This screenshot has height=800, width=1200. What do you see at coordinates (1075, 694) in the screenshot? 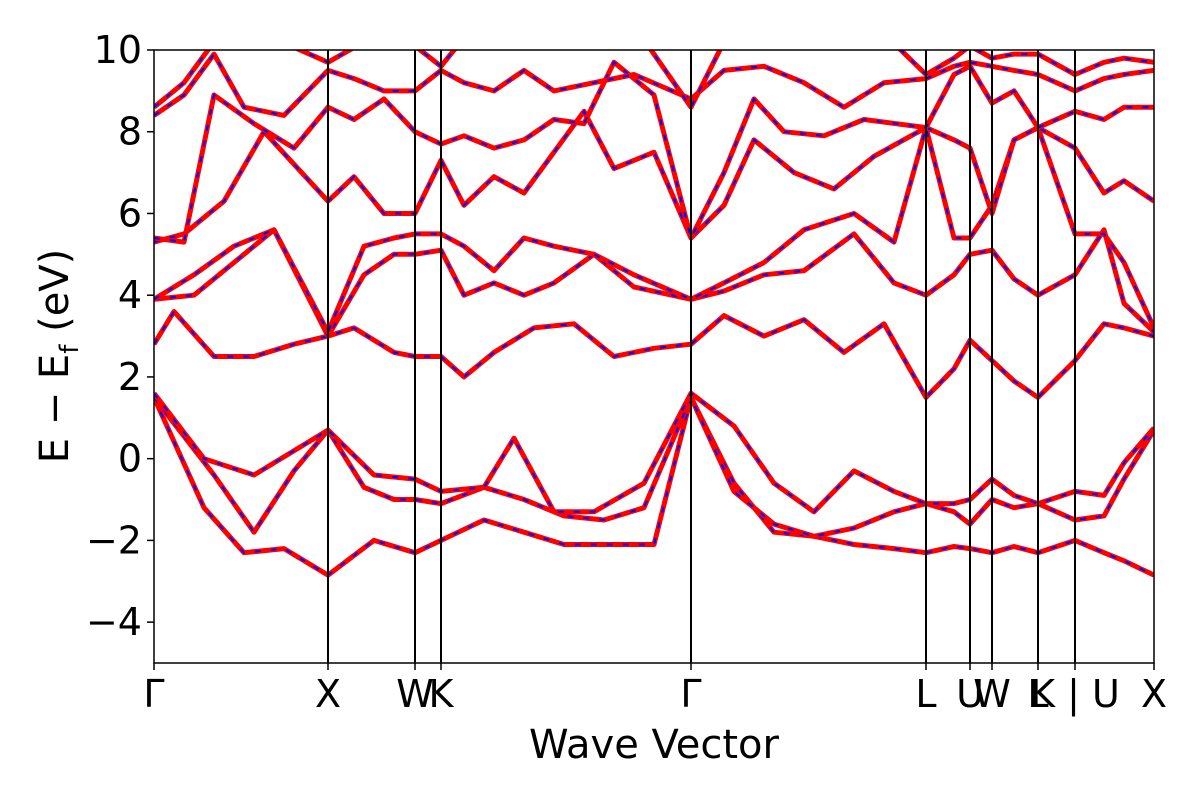
I see `x-tick-label-9: K | U` at bounding box center [1075, 694].